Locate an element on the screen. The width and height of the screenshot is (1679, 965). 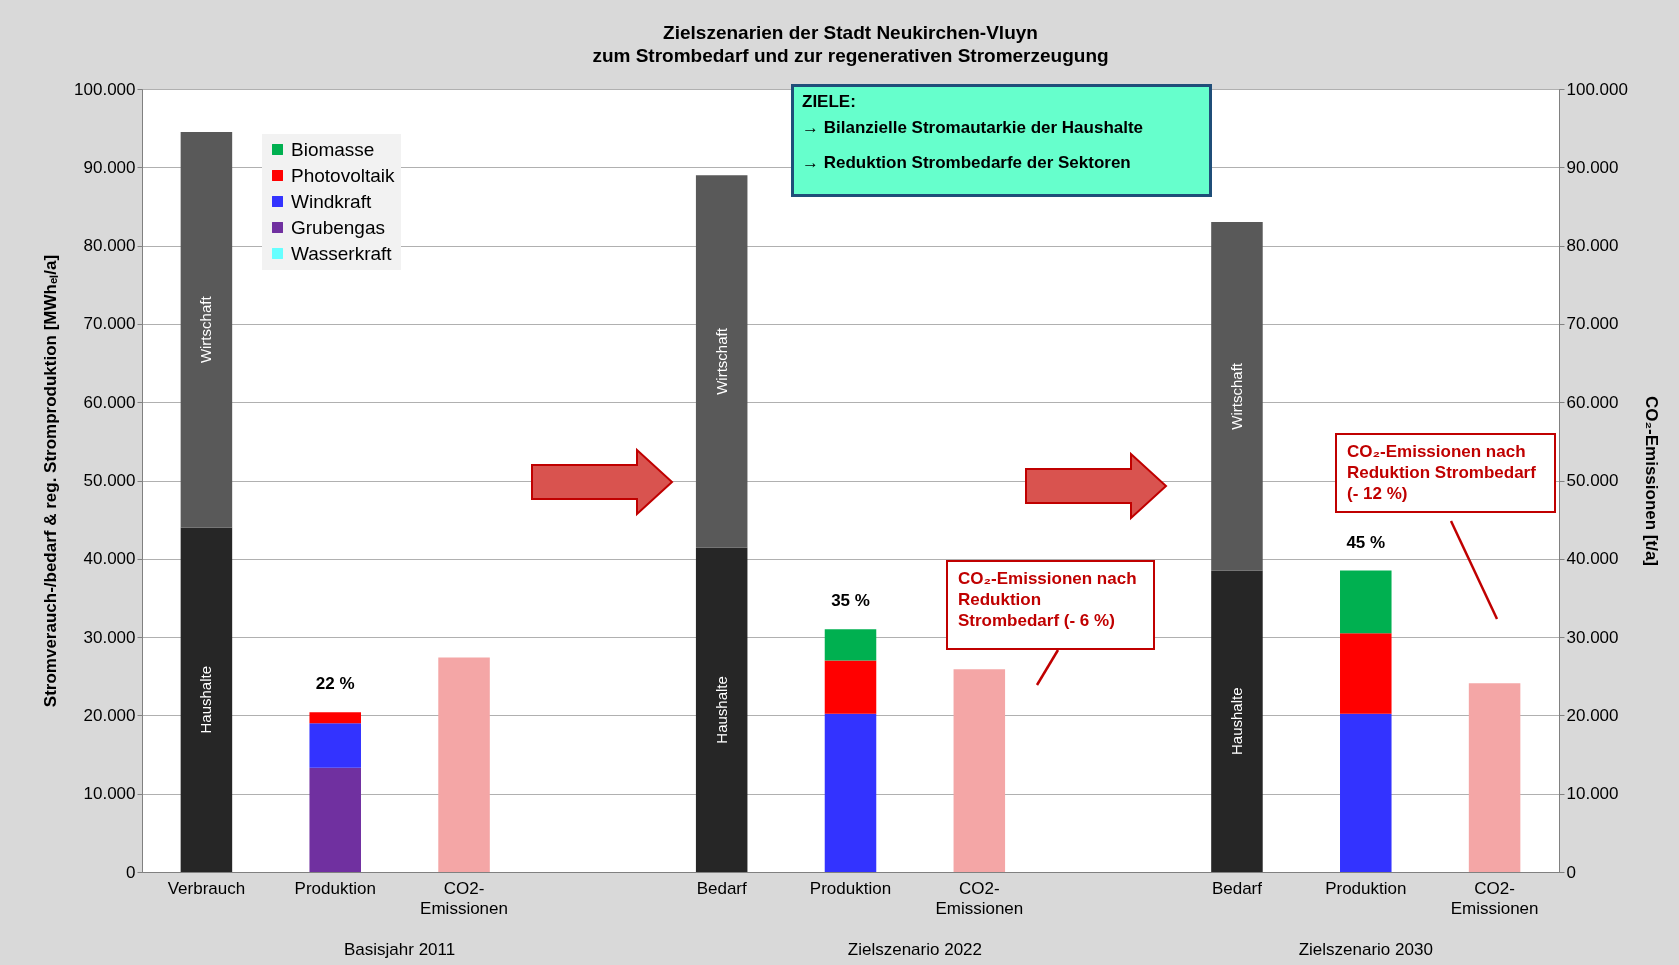
y-tick-label: 80.000 is located at coordinates (109, 246).